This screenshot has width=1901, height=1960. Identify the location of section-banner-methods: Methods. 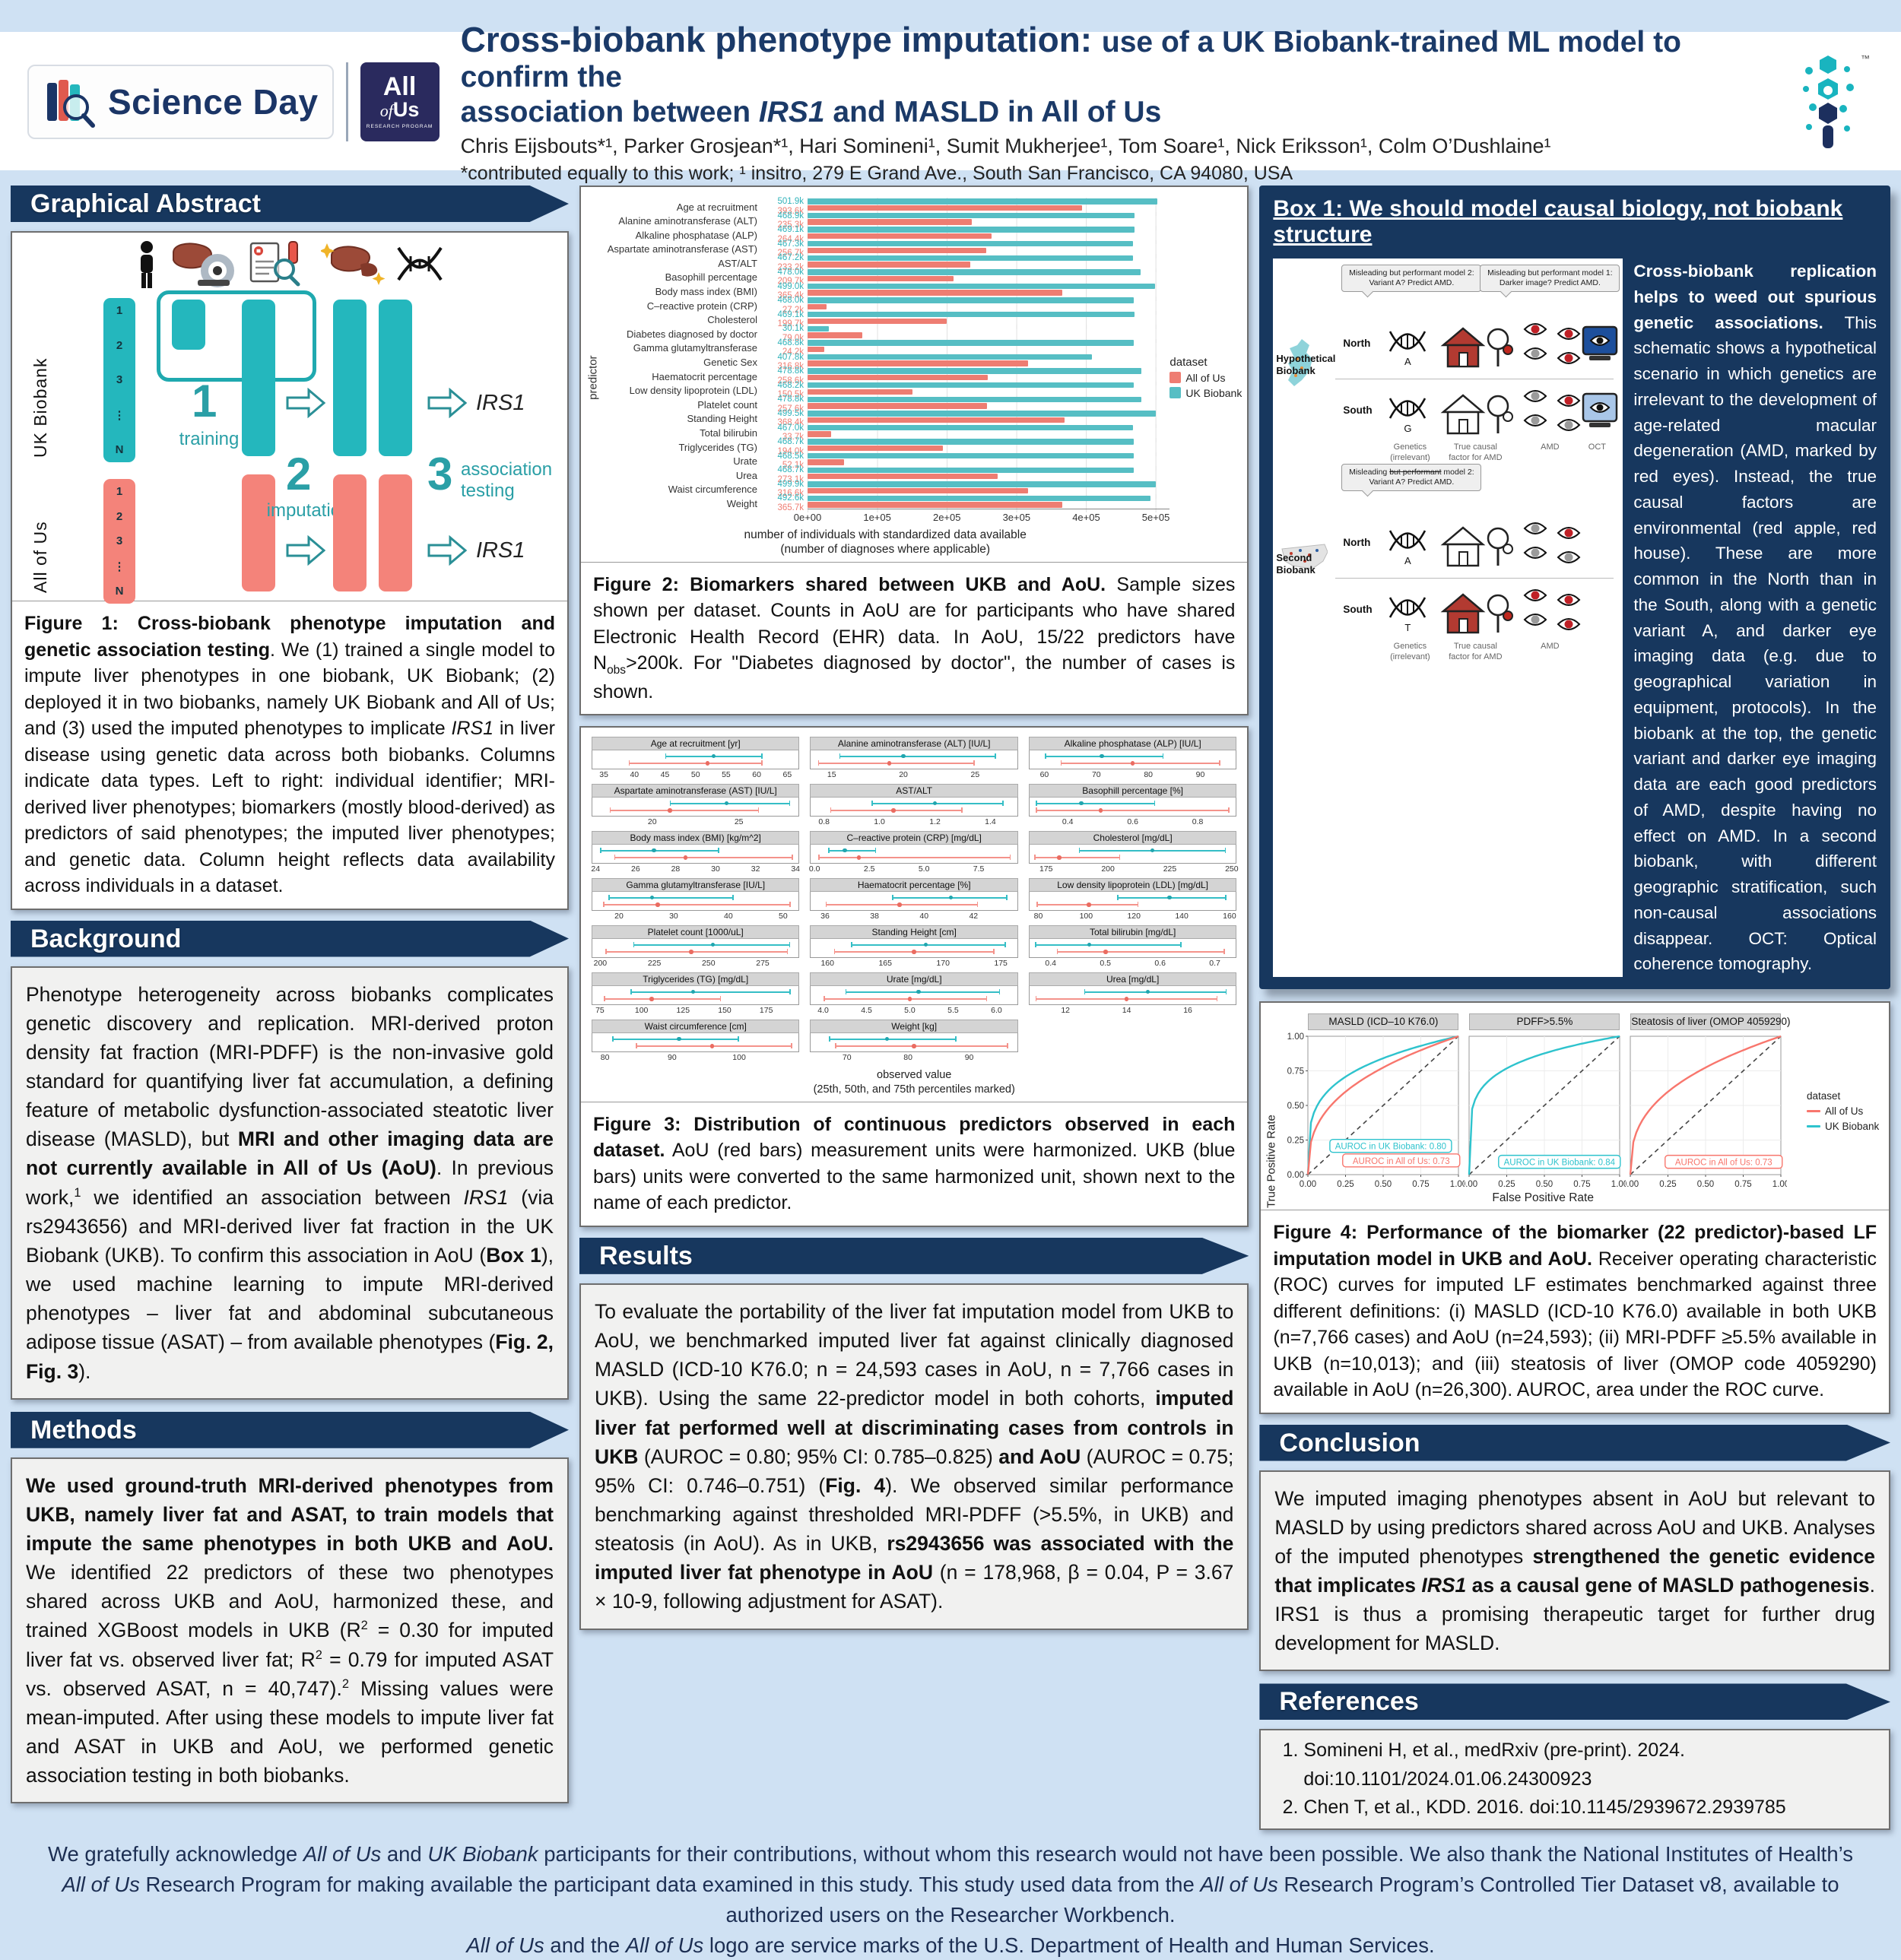
(290, 1429).